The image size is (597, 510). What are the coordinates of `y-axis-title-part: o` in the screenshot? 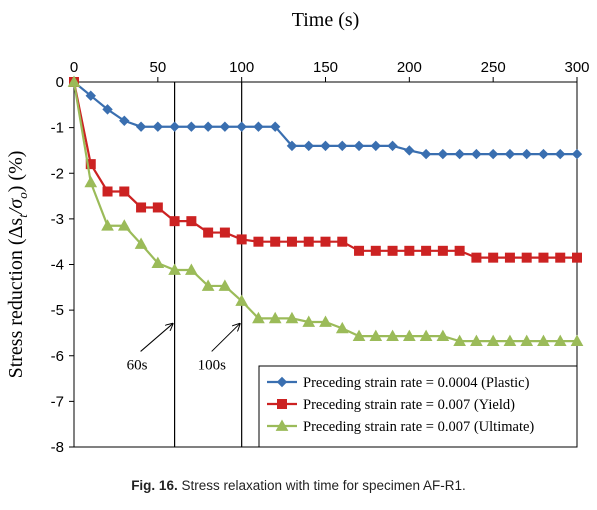 It's located at (22, 195).